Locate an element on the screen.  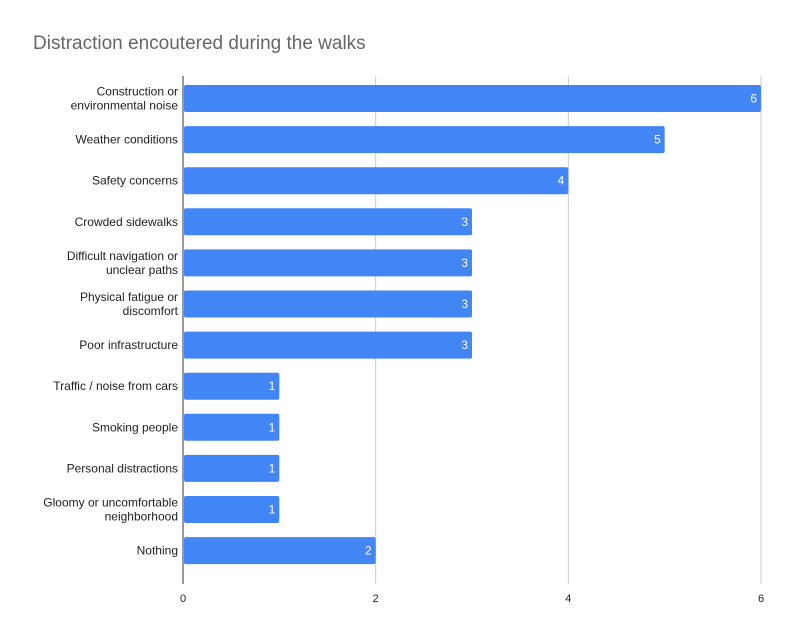
category-label: Personal distractions is located at coordinates (122, 468).